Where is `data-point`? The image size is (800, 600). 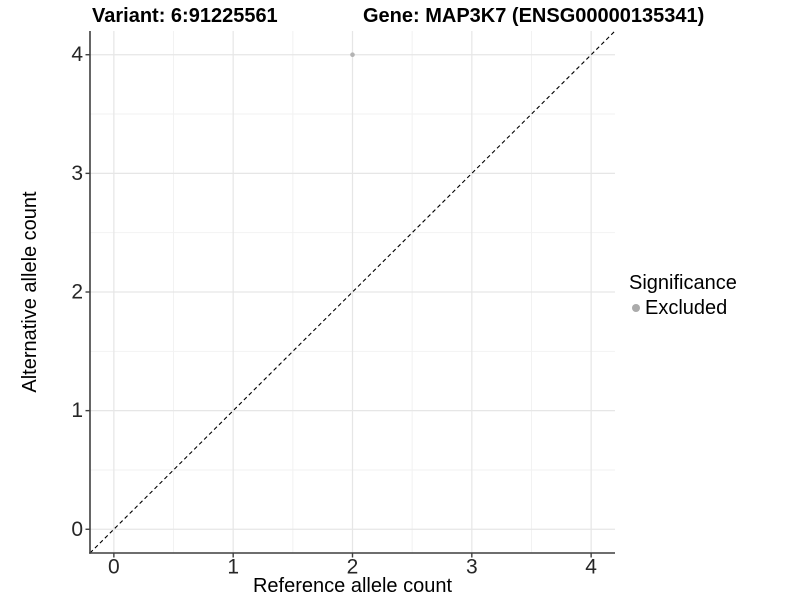
data-point is located at coordinates (352, 55).